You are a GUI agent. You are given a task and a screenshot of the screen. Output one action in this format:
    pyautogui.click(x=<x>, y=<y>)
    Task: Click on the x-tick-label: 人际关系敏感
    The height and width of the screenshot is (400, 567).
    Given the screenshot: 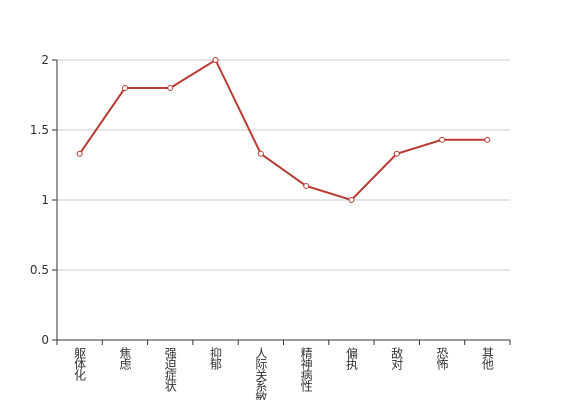 What is the action you would take?
    pyautogui.click(x=261, y=373)
    